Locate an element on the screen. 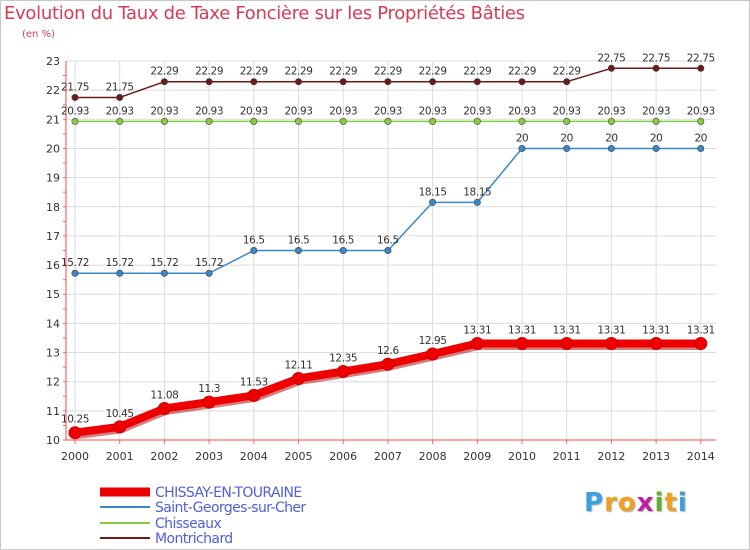 The image size is (750, 550). x-tick-label: 2008 is located at coordinates (433, 456).